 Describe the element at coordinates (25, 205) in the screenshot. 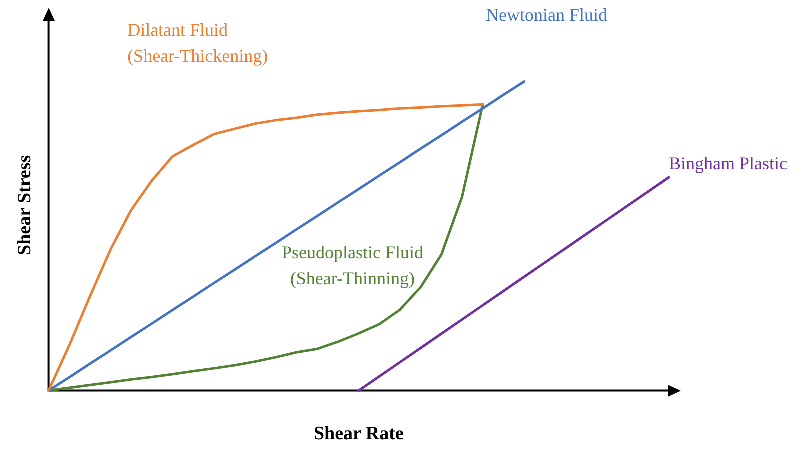

I see `y-axis-title: Shear Stress` at that location.